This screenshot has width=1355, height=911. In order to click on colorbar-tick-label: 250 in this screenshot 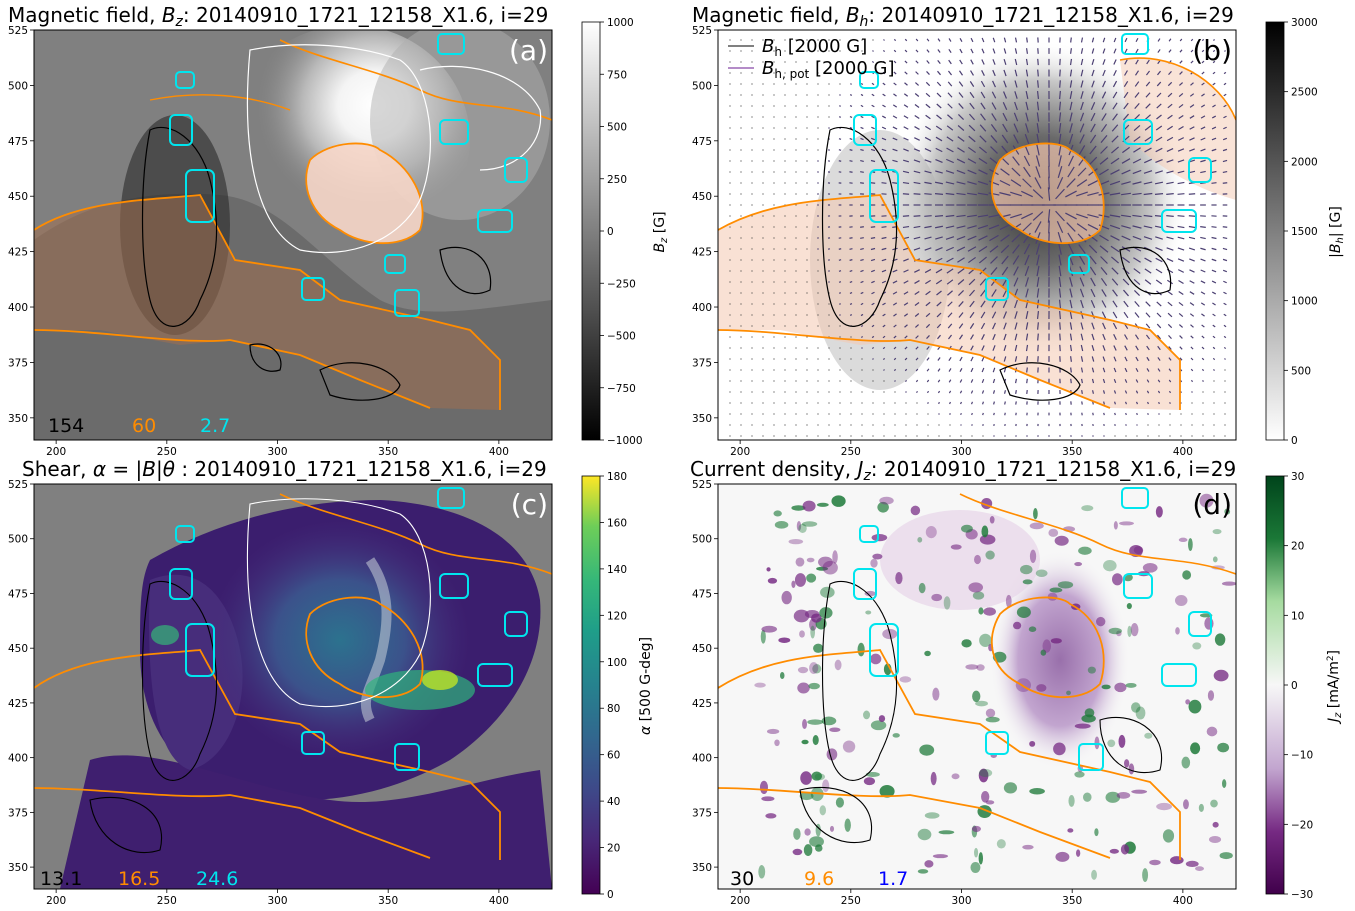, I will do `click(617, 180)`.